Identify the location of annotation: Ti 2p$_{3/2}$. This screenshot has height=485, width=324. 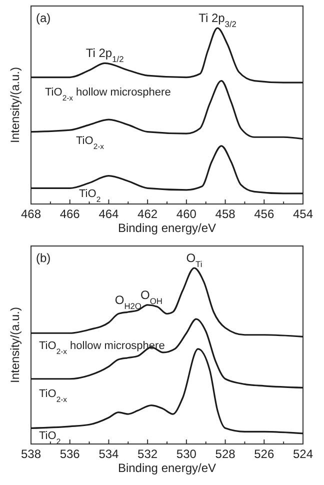
(217, 20).